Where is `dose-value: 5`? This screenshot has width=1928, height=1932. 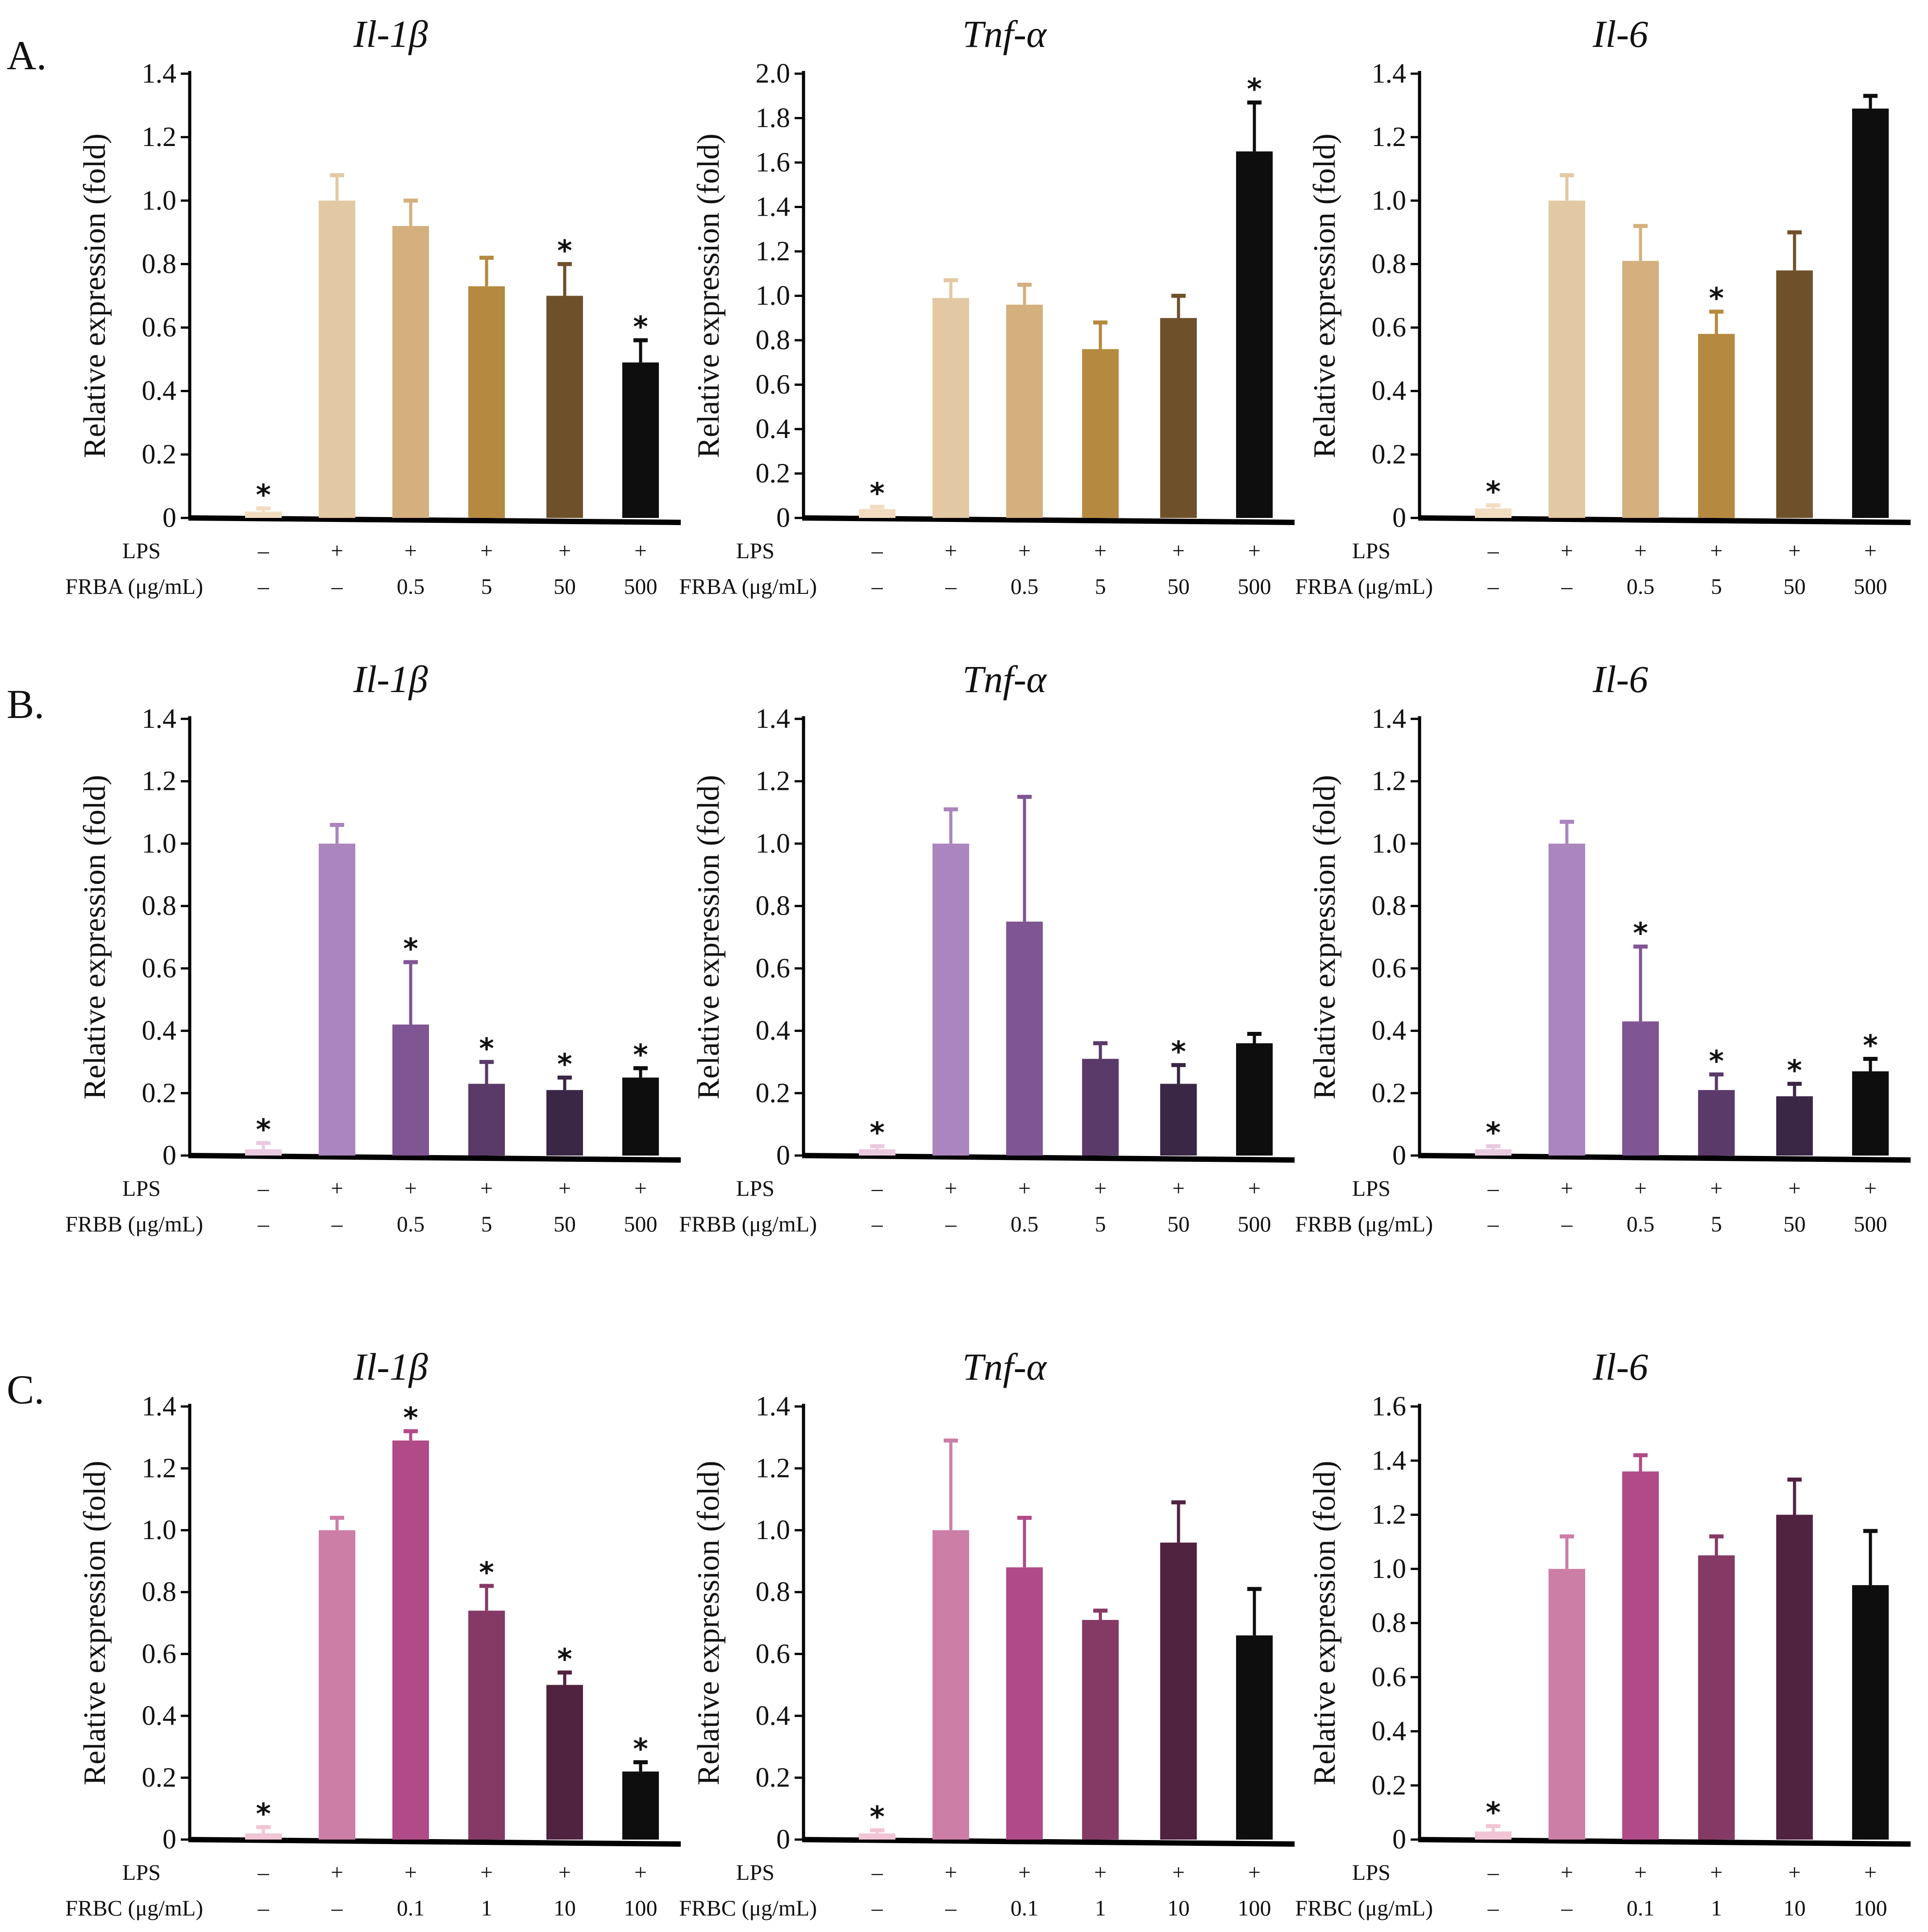 dose-value: 5 is located at coordinates (1100, 1223).